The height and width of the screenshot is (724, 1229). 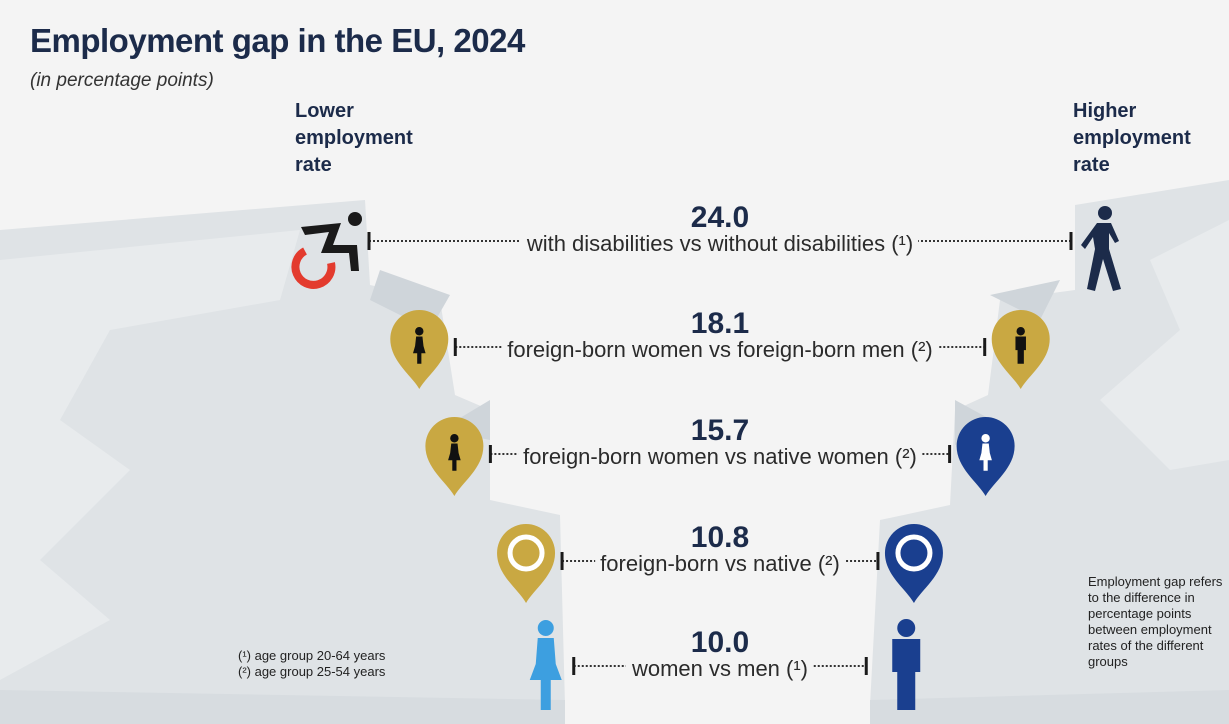 What do you see at coordinates (312, 655) in the screenshot?
I see `footnote-1: (¹) age group 20-64 years` at bounding box center [312, 655].